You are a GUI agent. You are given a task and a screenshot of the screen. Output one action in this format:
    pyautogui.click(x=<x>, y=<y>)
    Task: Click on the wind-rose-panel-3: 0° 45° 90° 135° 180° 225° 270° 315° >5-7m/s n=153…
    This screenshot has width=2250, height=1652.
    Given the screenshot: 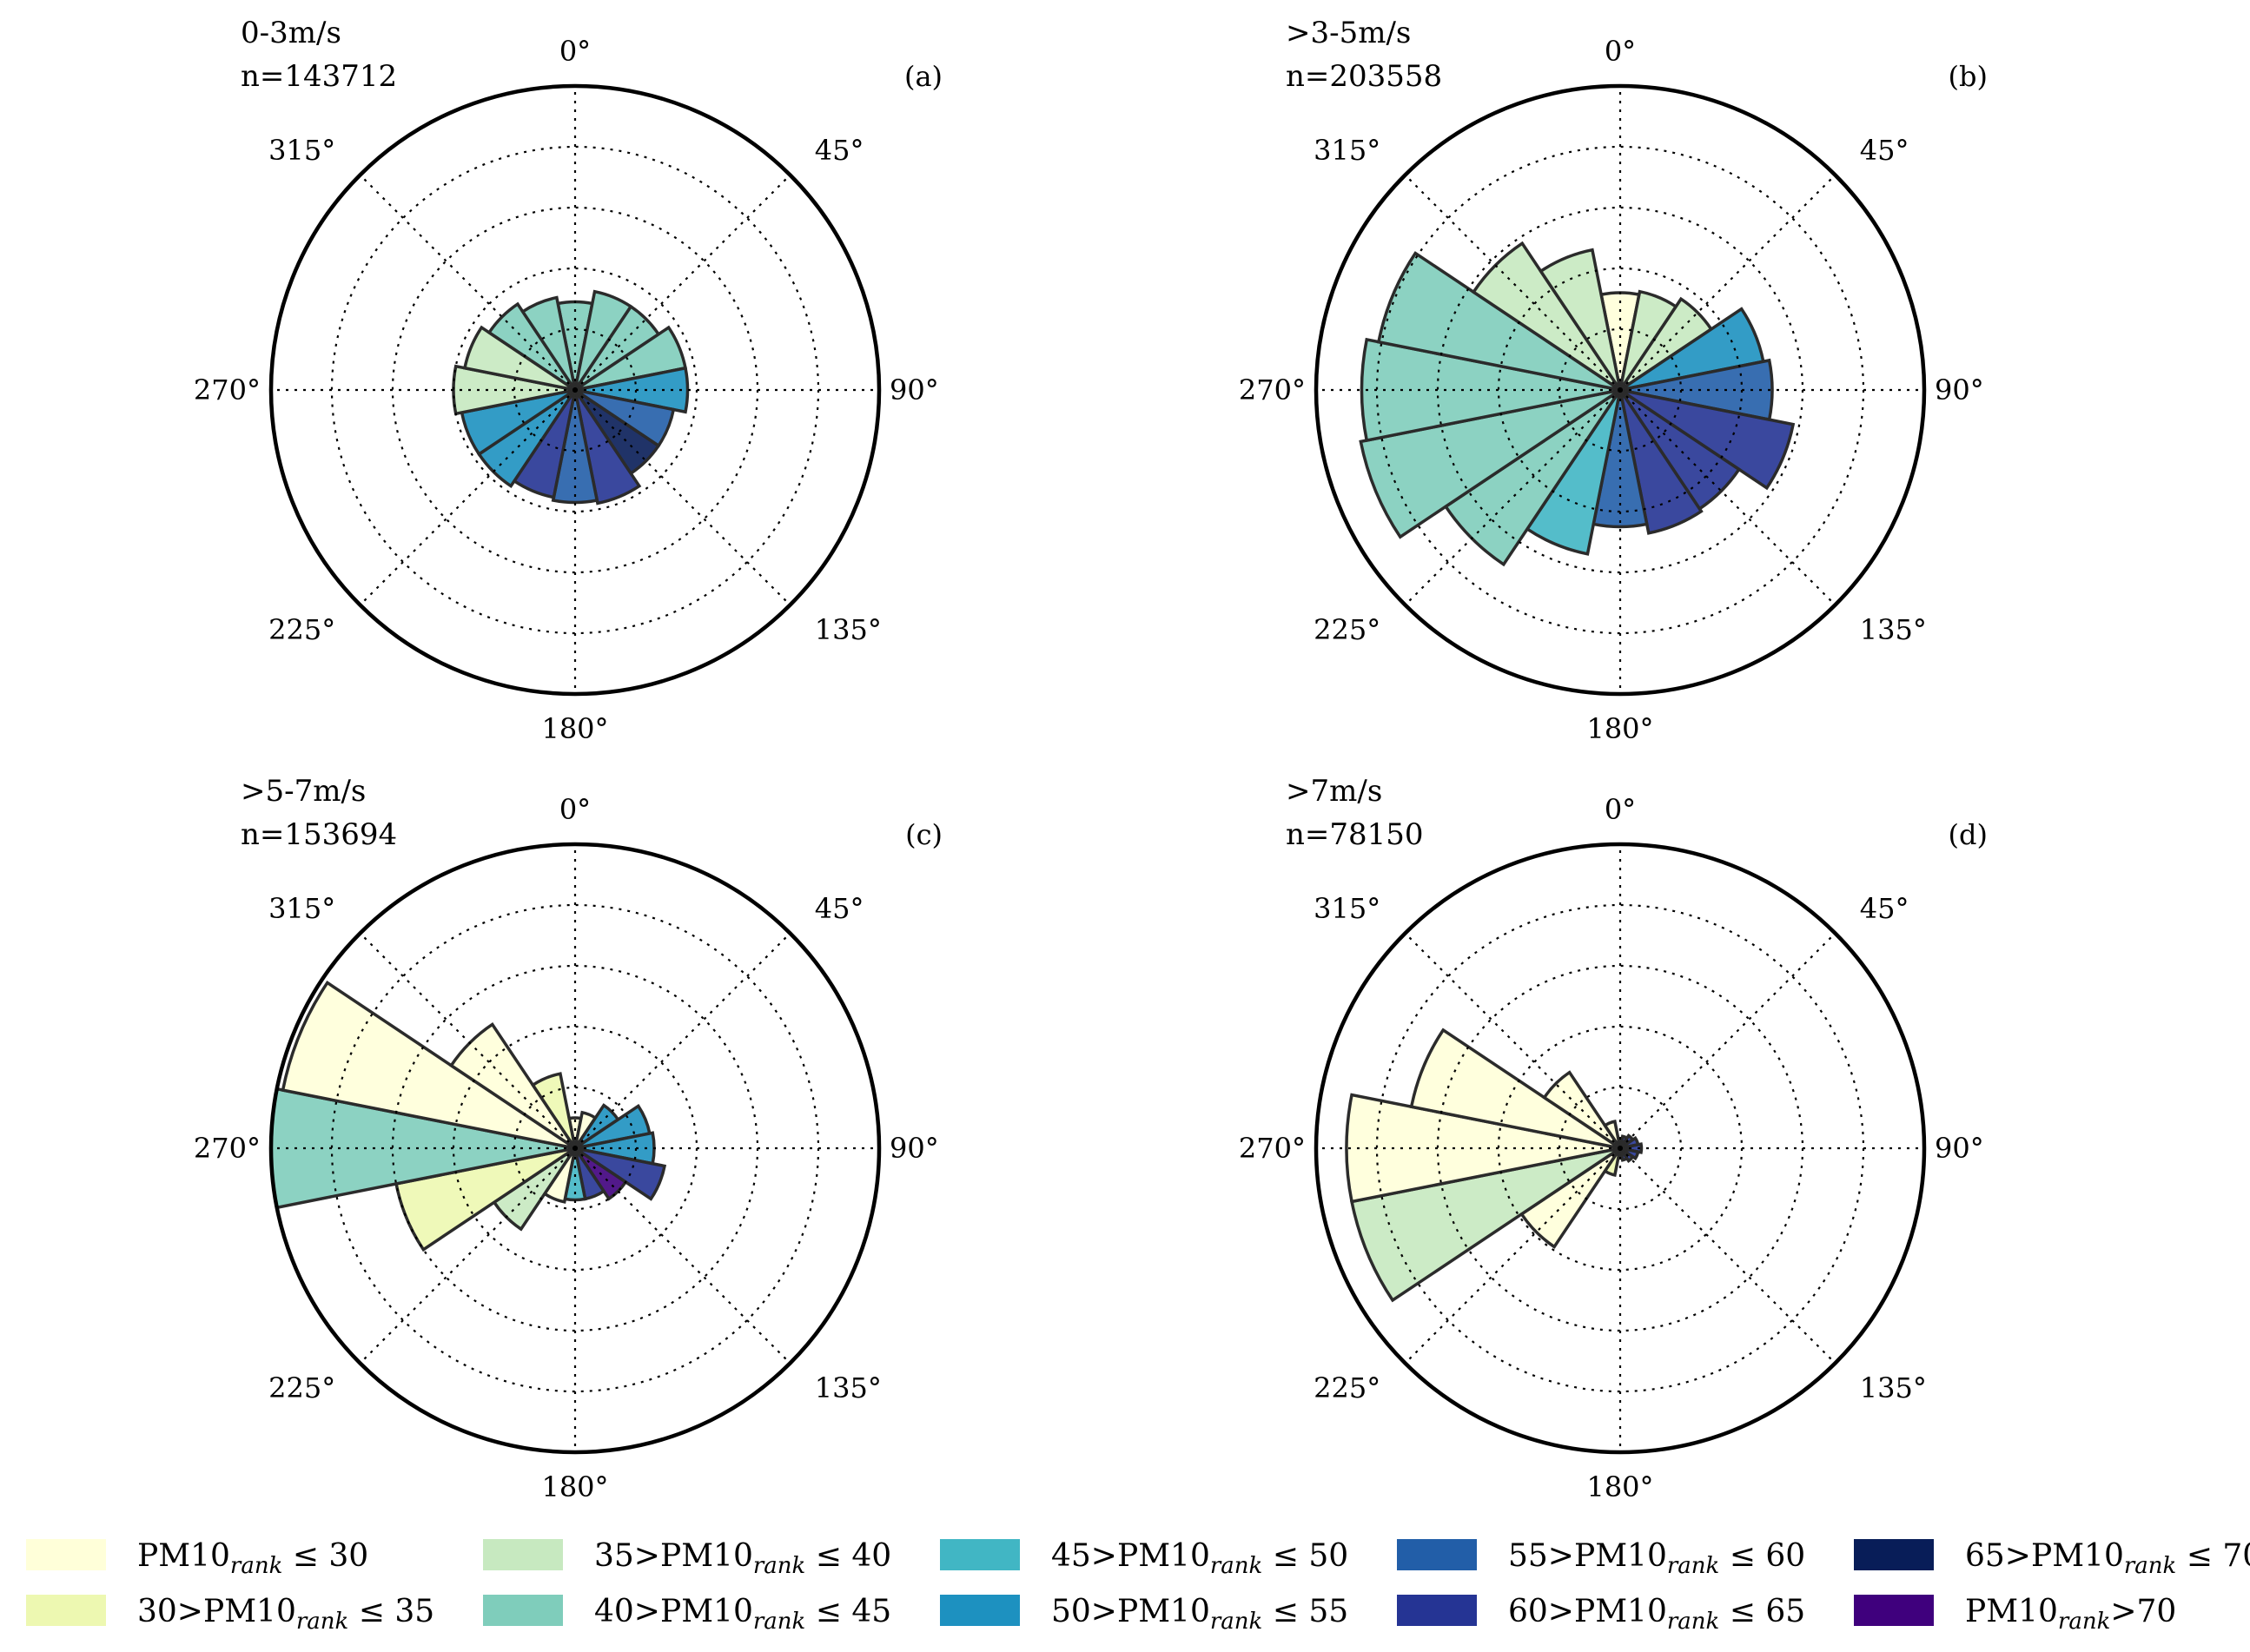 What is the action you would take?
    pyautogui.click(x=569, y=1138)
    